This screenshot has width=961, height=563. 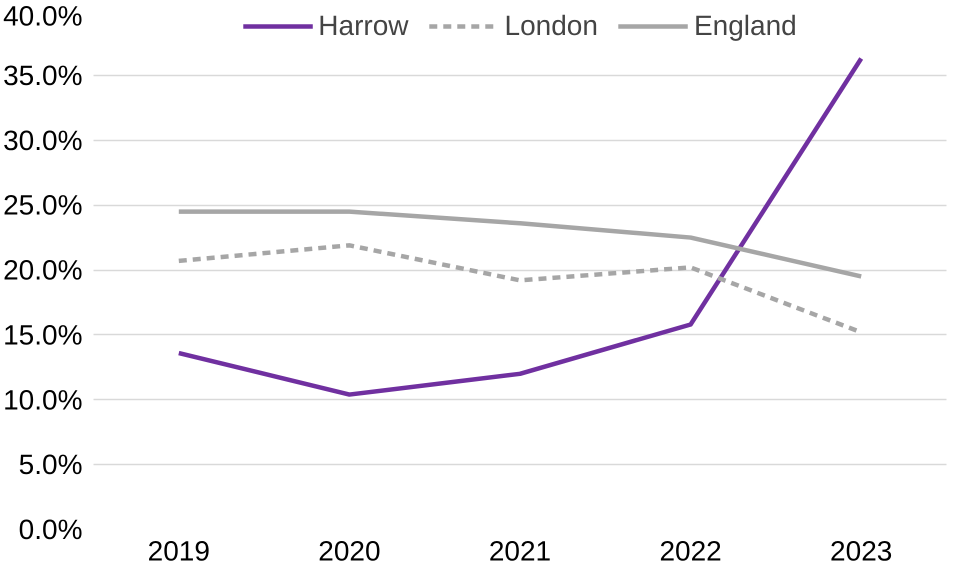 I want to click on y-tick-label: 0.0%, so click(x=50, y=529).